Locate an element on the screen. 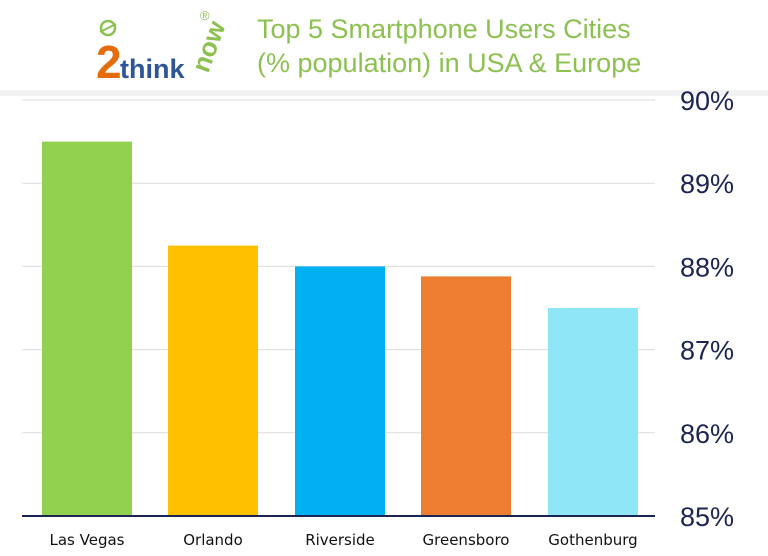 The width and height of the screenshot is (768, 556). x-tick-label: Riverside is located at coordinates (340, 540).